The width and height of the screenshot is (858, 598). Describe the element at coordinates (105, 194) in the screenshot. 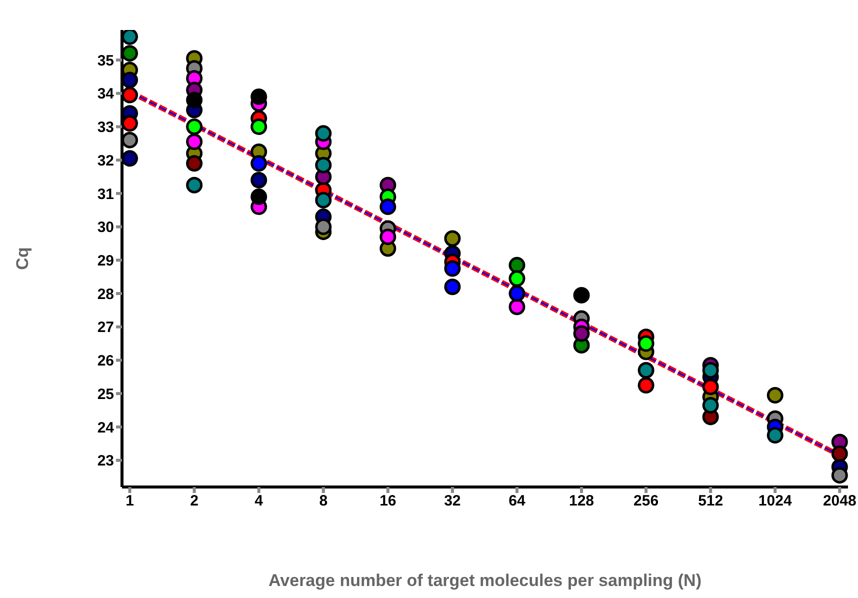

I see `y-tick-label: 31` at that location.